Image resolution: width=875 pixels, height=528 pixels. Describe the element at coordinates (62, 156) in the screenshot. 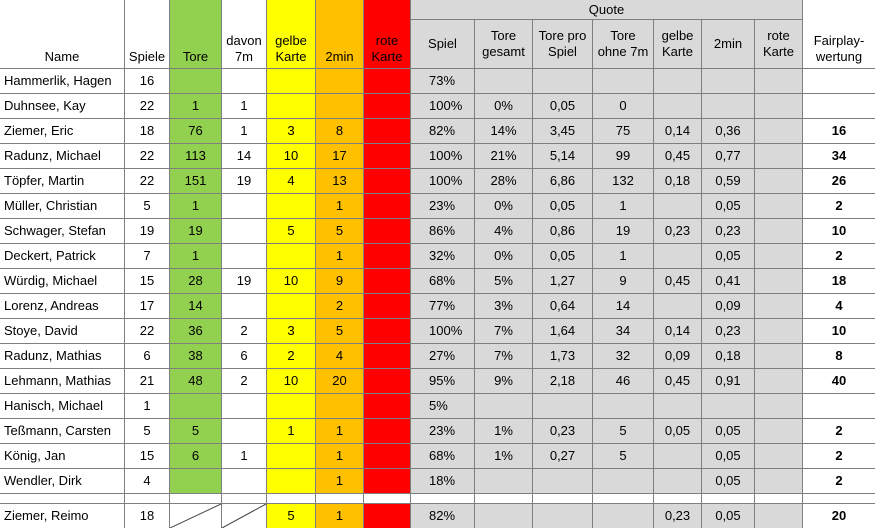

I see `table-cell: Radunz, Michael` at that location.